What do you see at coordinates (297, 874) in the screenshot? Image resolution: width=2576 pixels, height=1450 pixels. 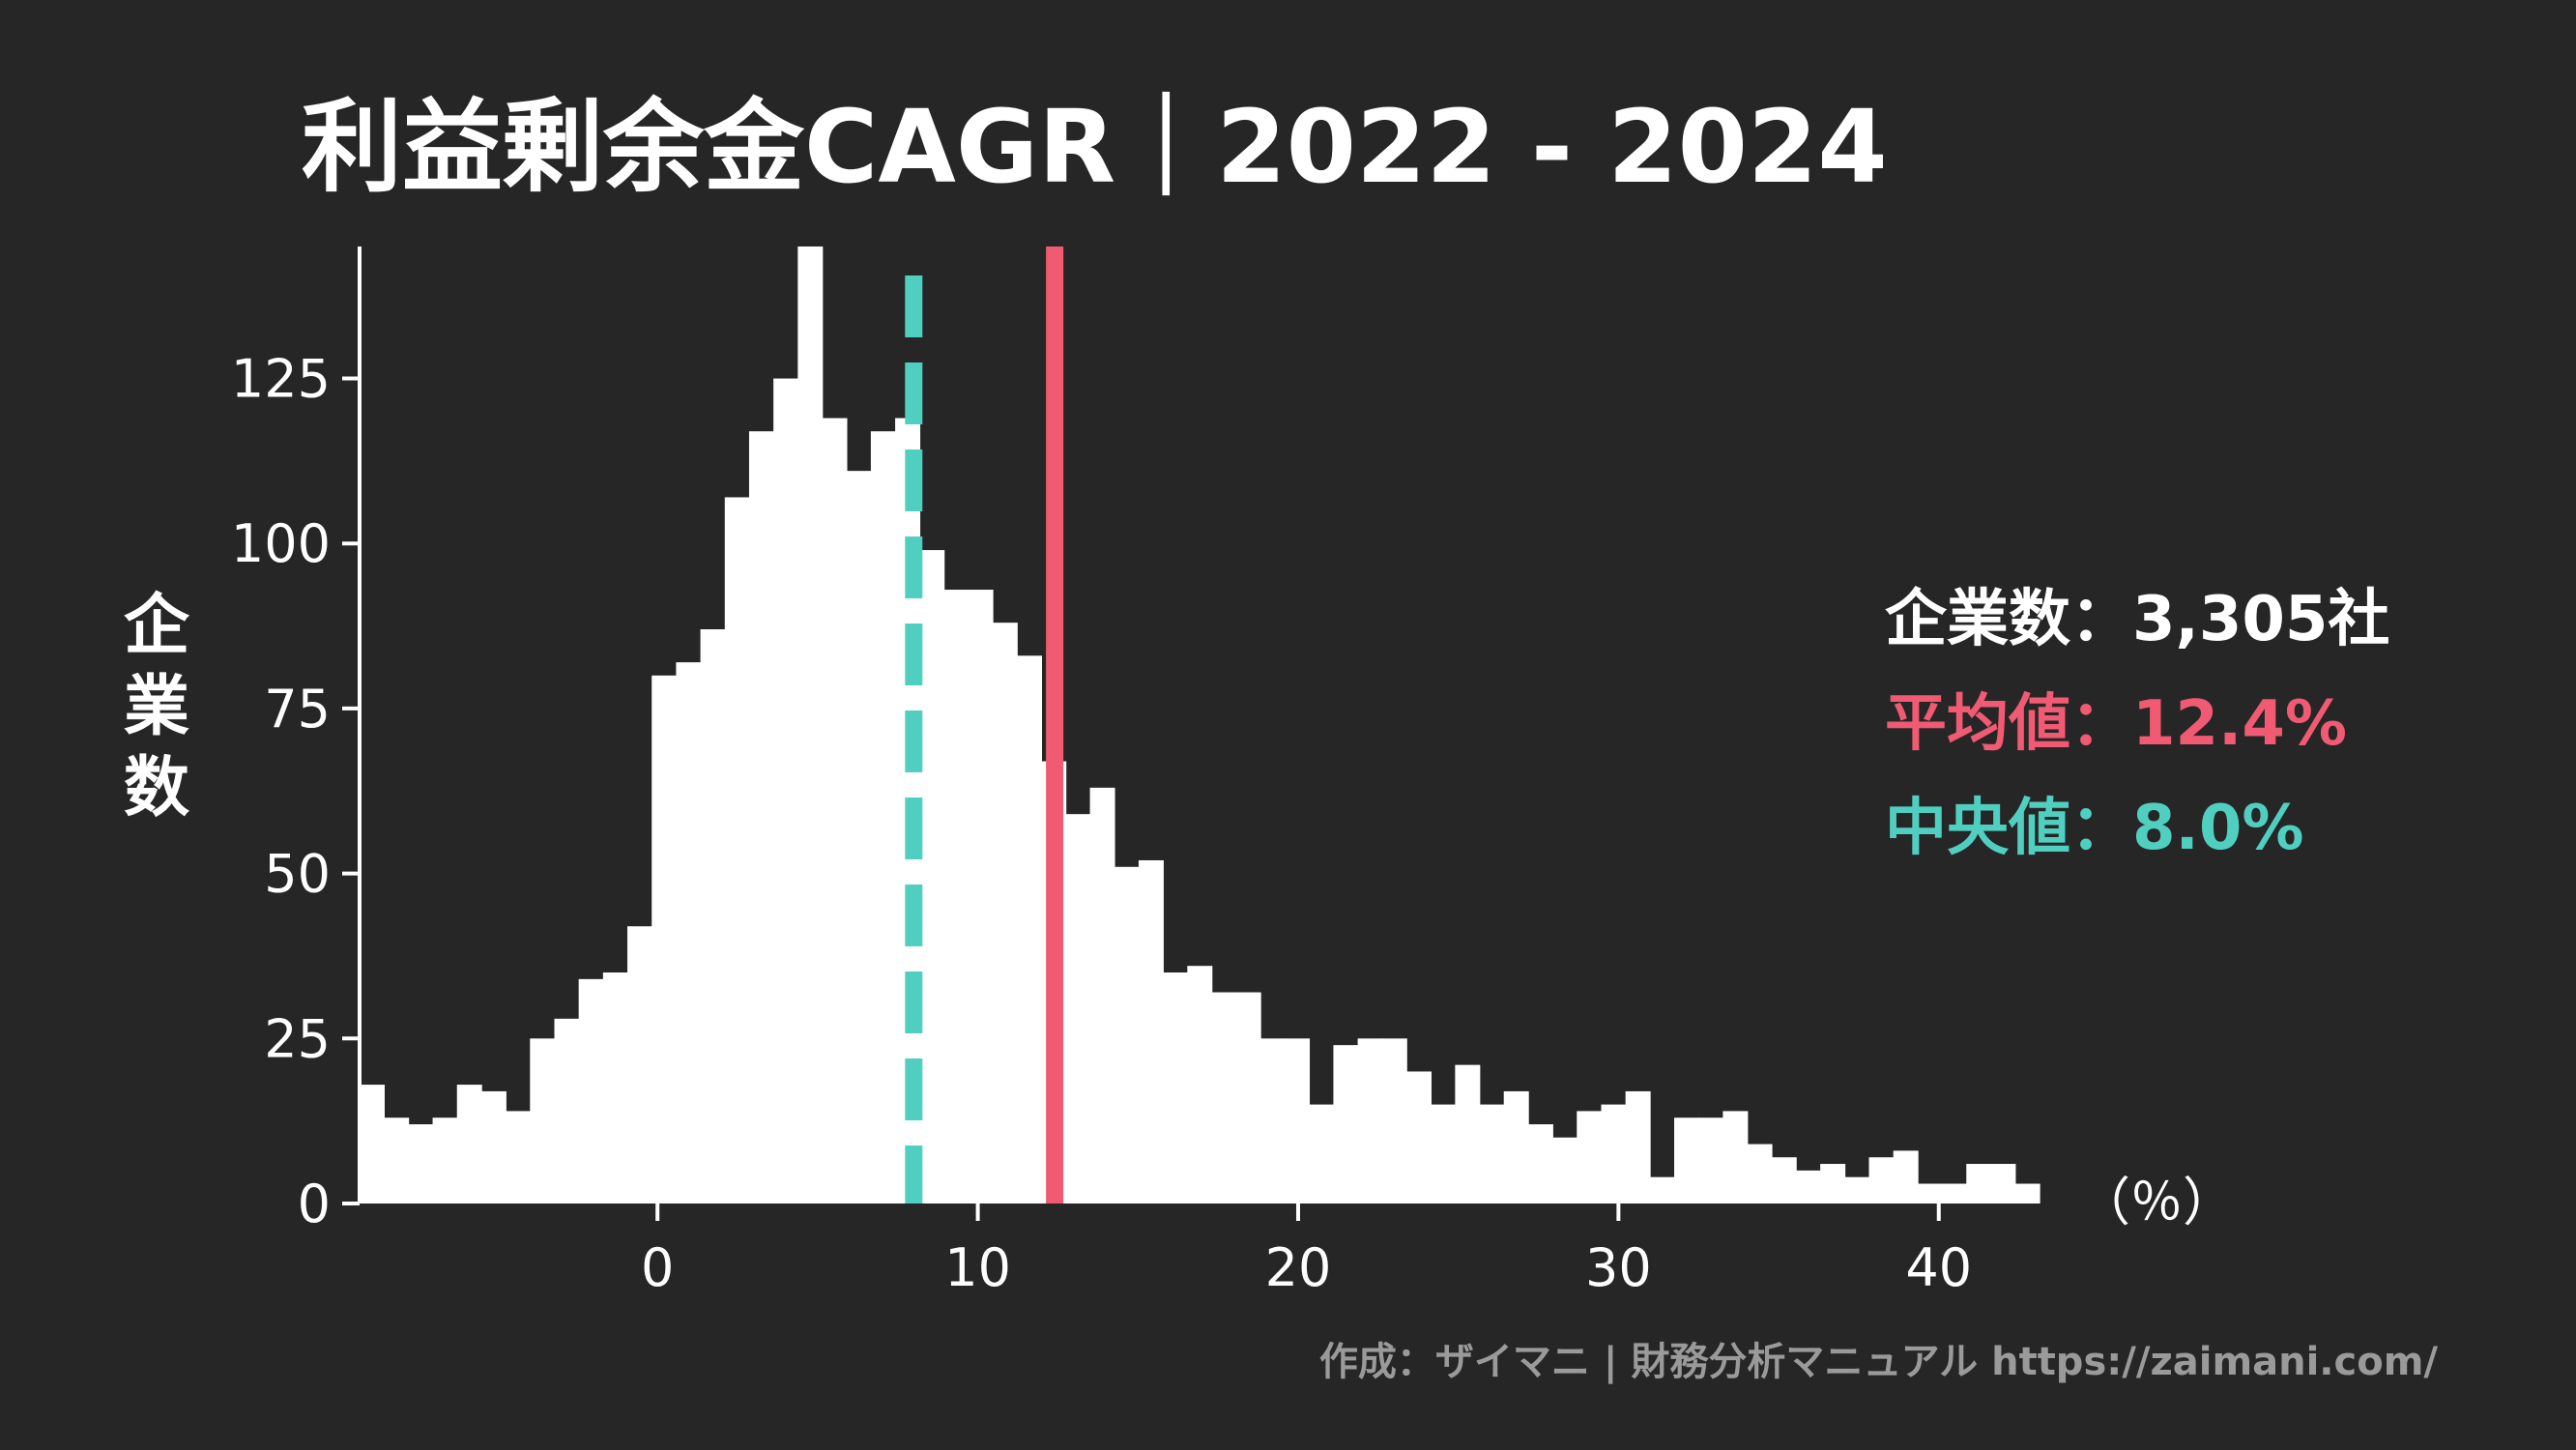 I see `y-tick-label: 50` at bounding box center [297, 874].